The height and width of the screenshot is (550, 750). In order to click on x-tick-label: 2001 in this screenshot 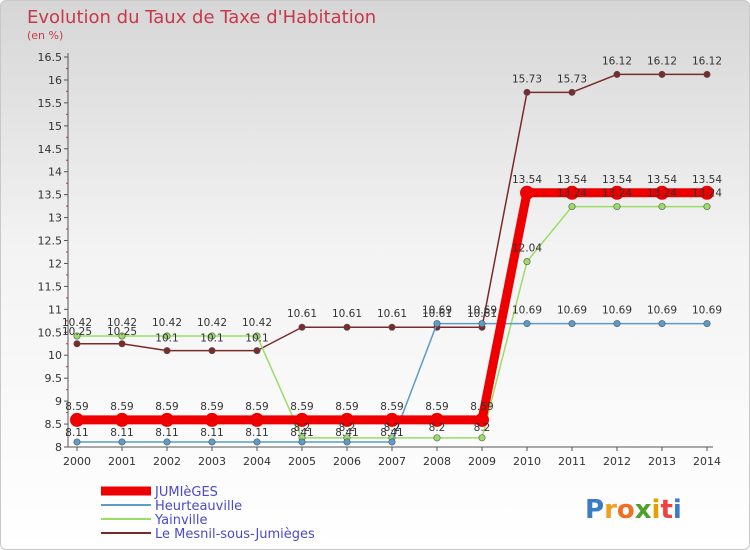, I will do `click(122, 461)`.